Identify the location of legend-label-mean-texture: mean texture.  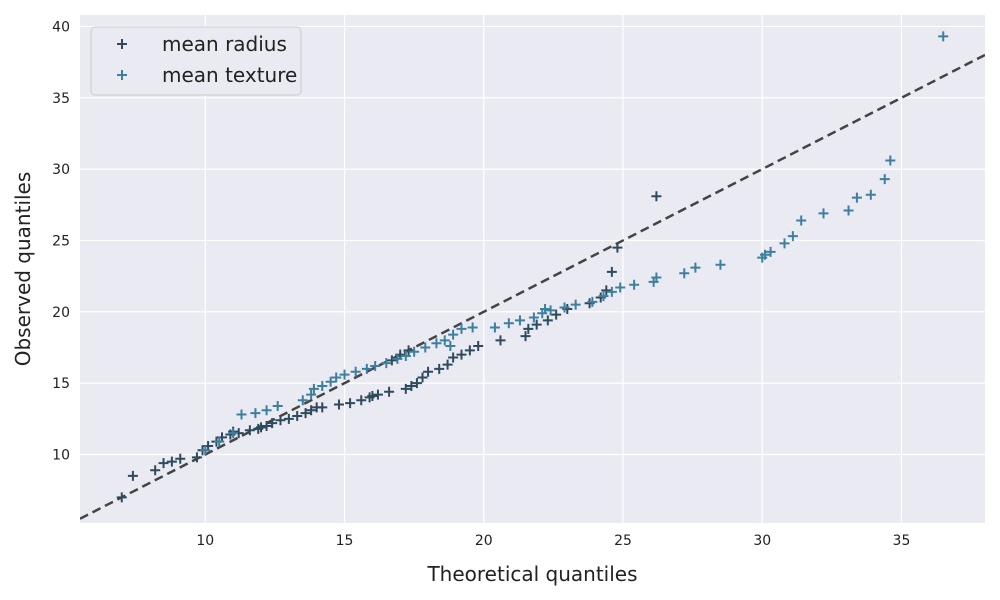
(229, 75).